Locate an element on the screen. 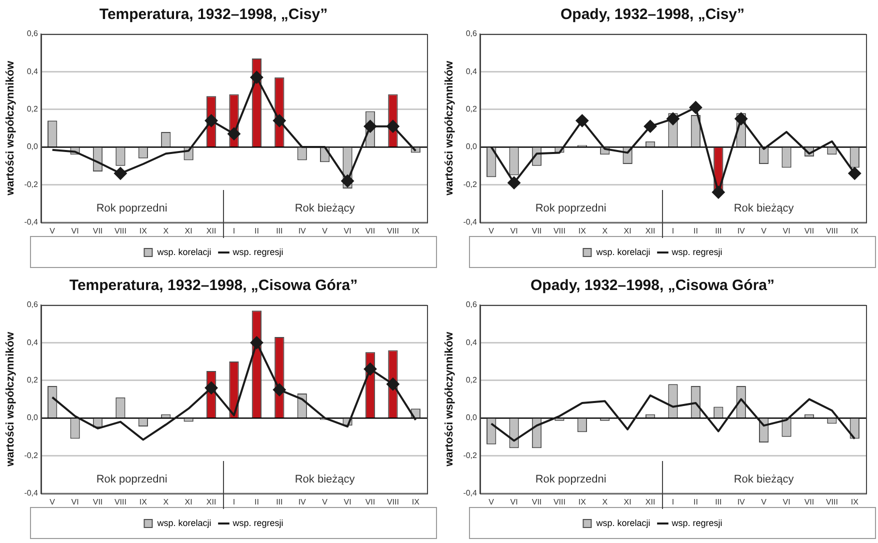 Image resolution: width=878 pixels, height=543 pixels. chart-title: Opady, 1932–1998, „Cisowa Góra” is located at coordinates (652, 285).